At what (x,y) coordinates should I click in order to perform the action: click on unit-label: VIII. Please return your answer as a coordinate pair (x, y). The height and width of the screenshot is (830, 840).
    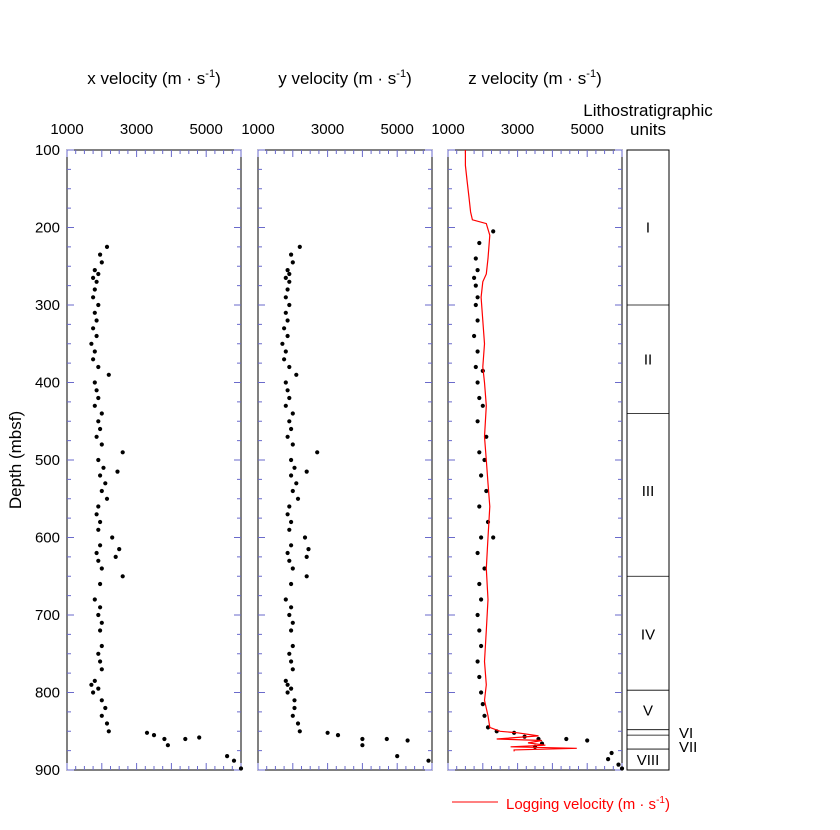
    Looking at the image, I should click on (648, 760).